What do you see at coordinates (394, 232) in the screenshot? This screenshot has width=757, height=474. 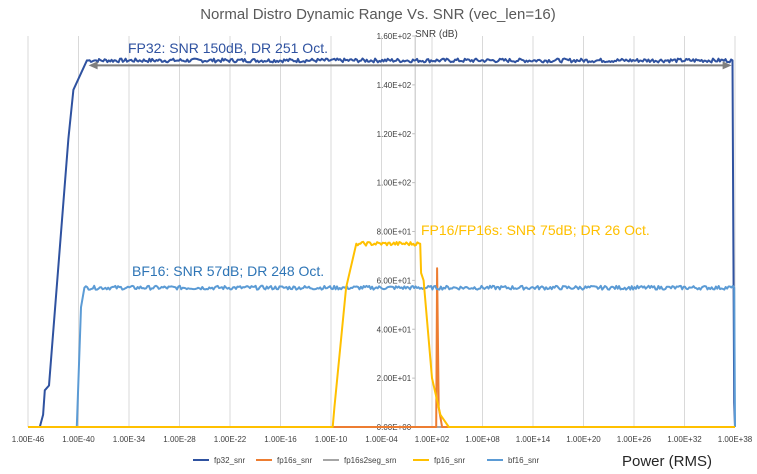 I see `y-tick-label: 8.00E+01` at bounding box center [394, 232].